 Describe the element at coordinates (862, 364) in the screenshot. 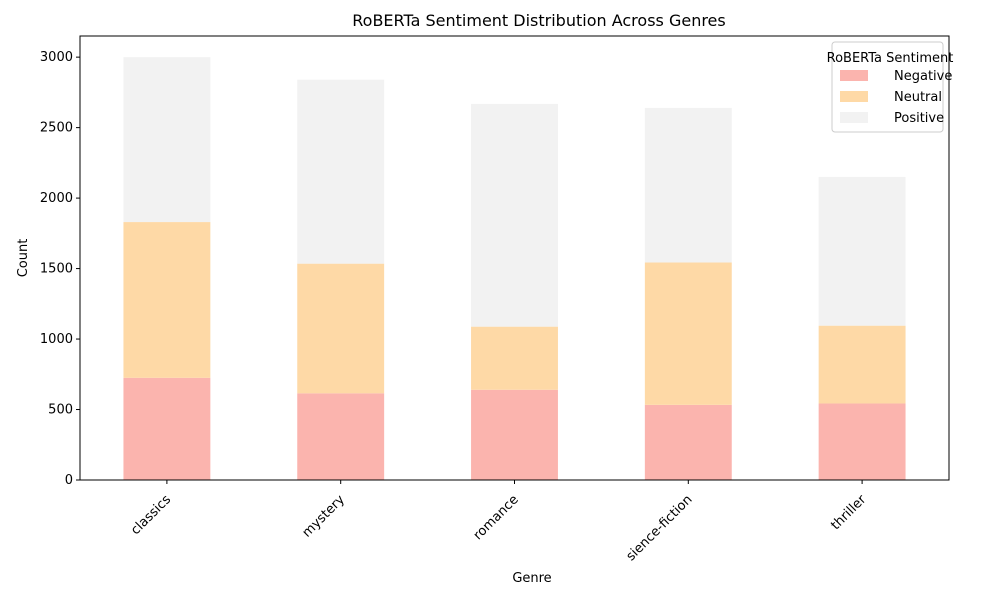

I see `bar-thriller-neutral` at that location.